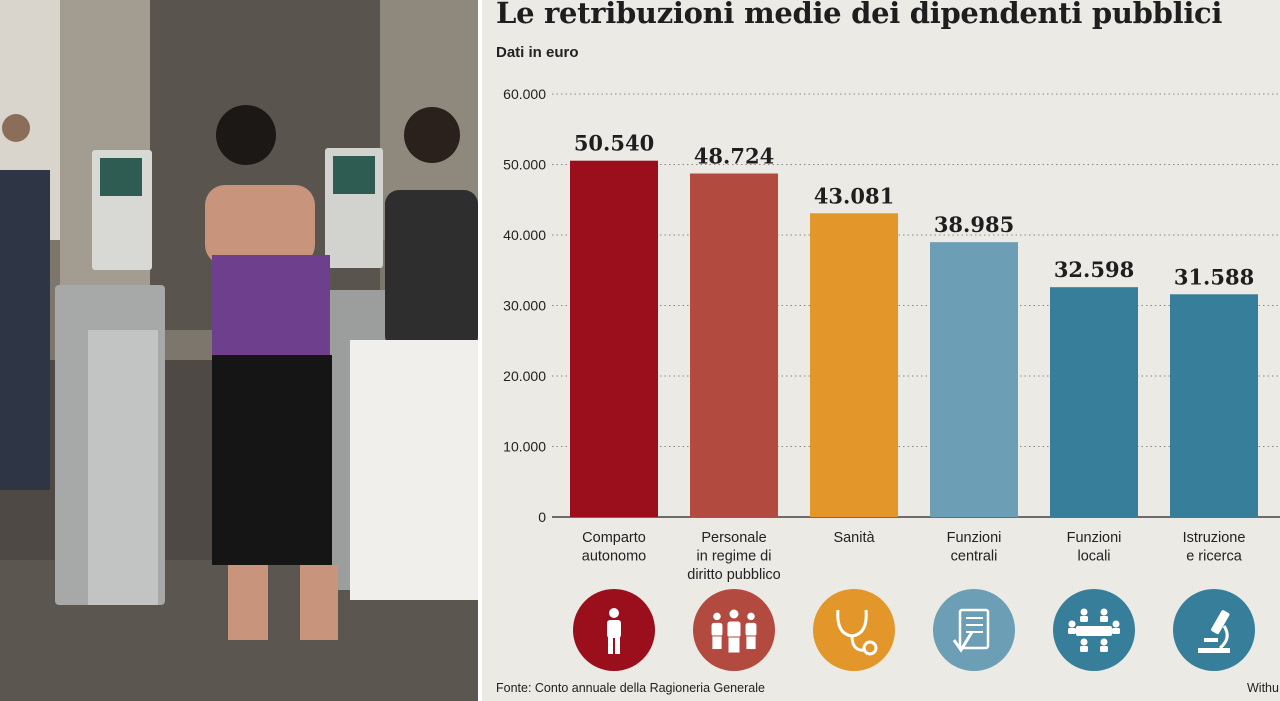 This screenshot has width=1280, height=701. I want to click on y-tick-label: 30.000, so click(524, 306).